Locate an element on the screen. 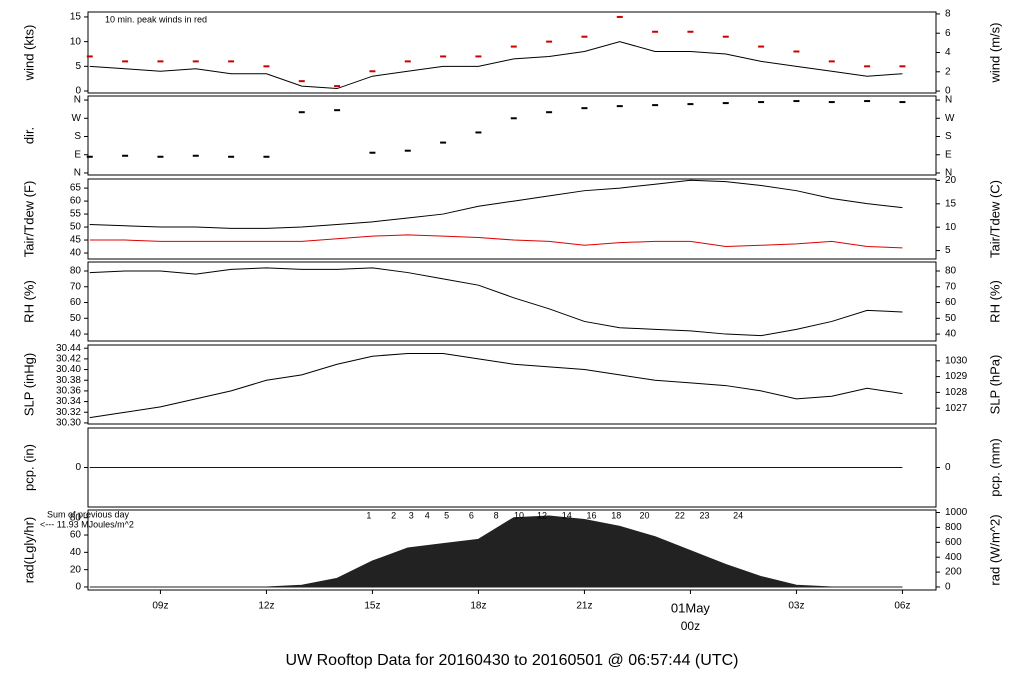  y-tick-label: W is located at coordinates (77, 118).